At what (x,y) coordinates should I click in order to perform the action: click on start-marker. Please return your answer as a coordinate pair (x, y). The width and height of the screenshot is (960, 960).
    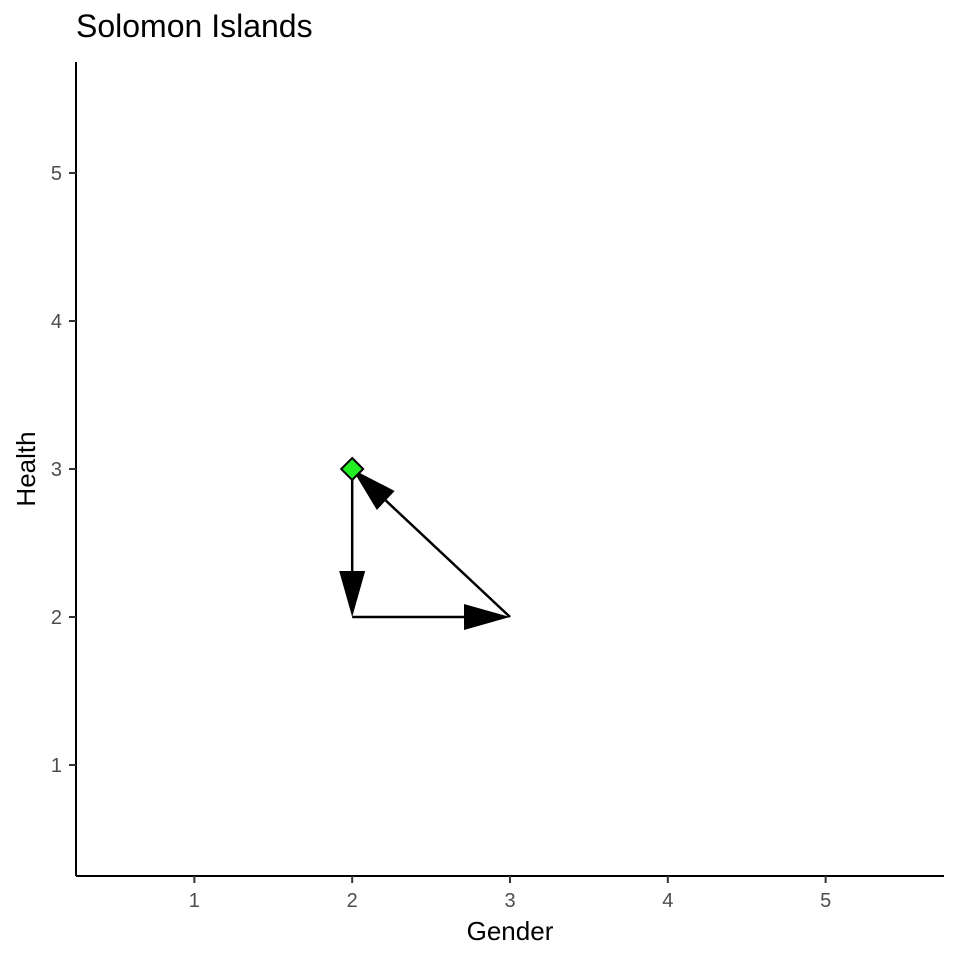
    Looking at the image, I should click on (352, 469).